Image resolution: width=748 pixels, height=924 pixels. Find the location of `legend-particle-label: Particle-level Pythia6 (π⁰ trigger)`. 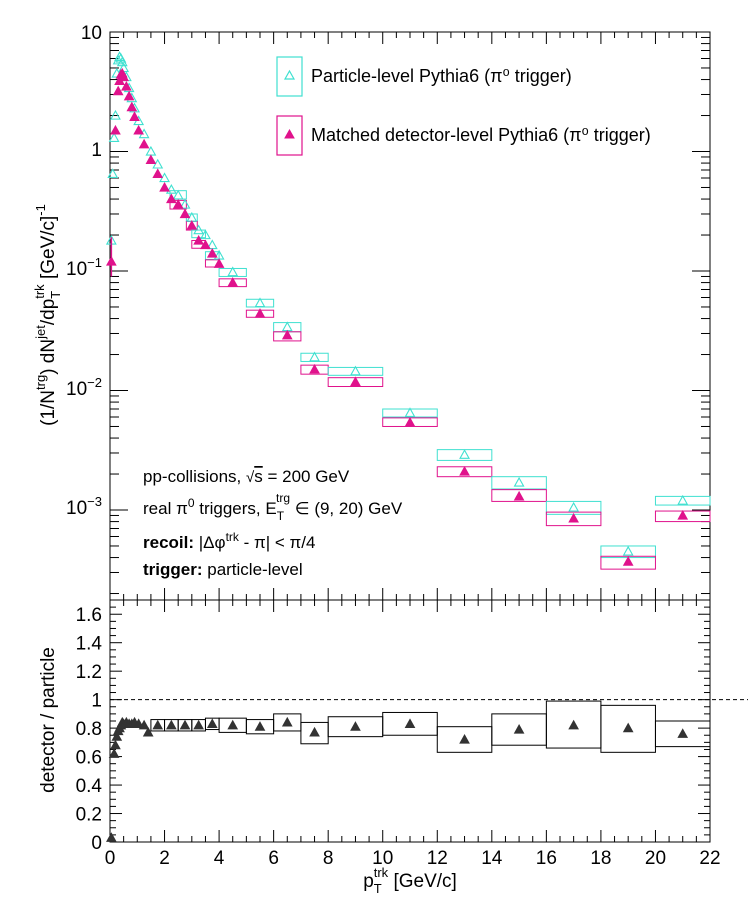

legend-particle-label: Particle-level Pythia6 (π⁰ trigger) is located at coordinates (441, 76).